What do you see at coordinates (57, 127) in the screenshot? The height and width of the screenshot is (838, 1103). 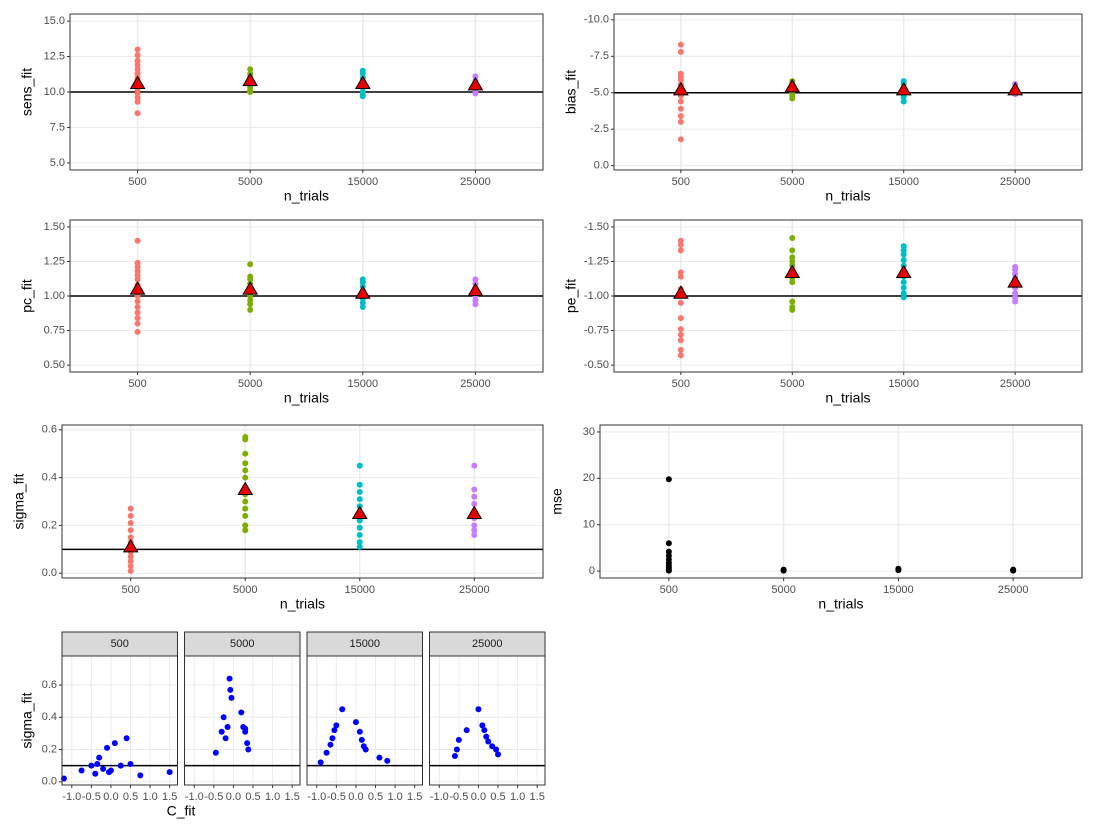 I see `y-tick-label: 7.5` at bounding box center [57, 127].